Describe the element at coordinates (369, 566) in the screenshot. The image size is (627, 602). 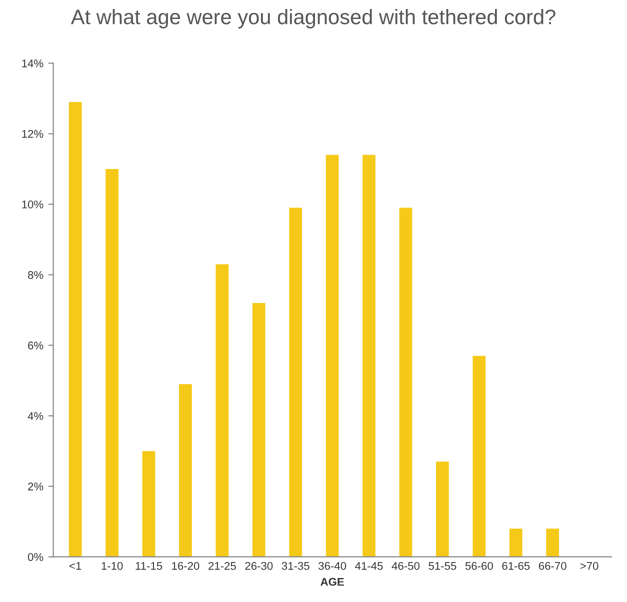
I see `x-tick-label: 41-45` at that location.